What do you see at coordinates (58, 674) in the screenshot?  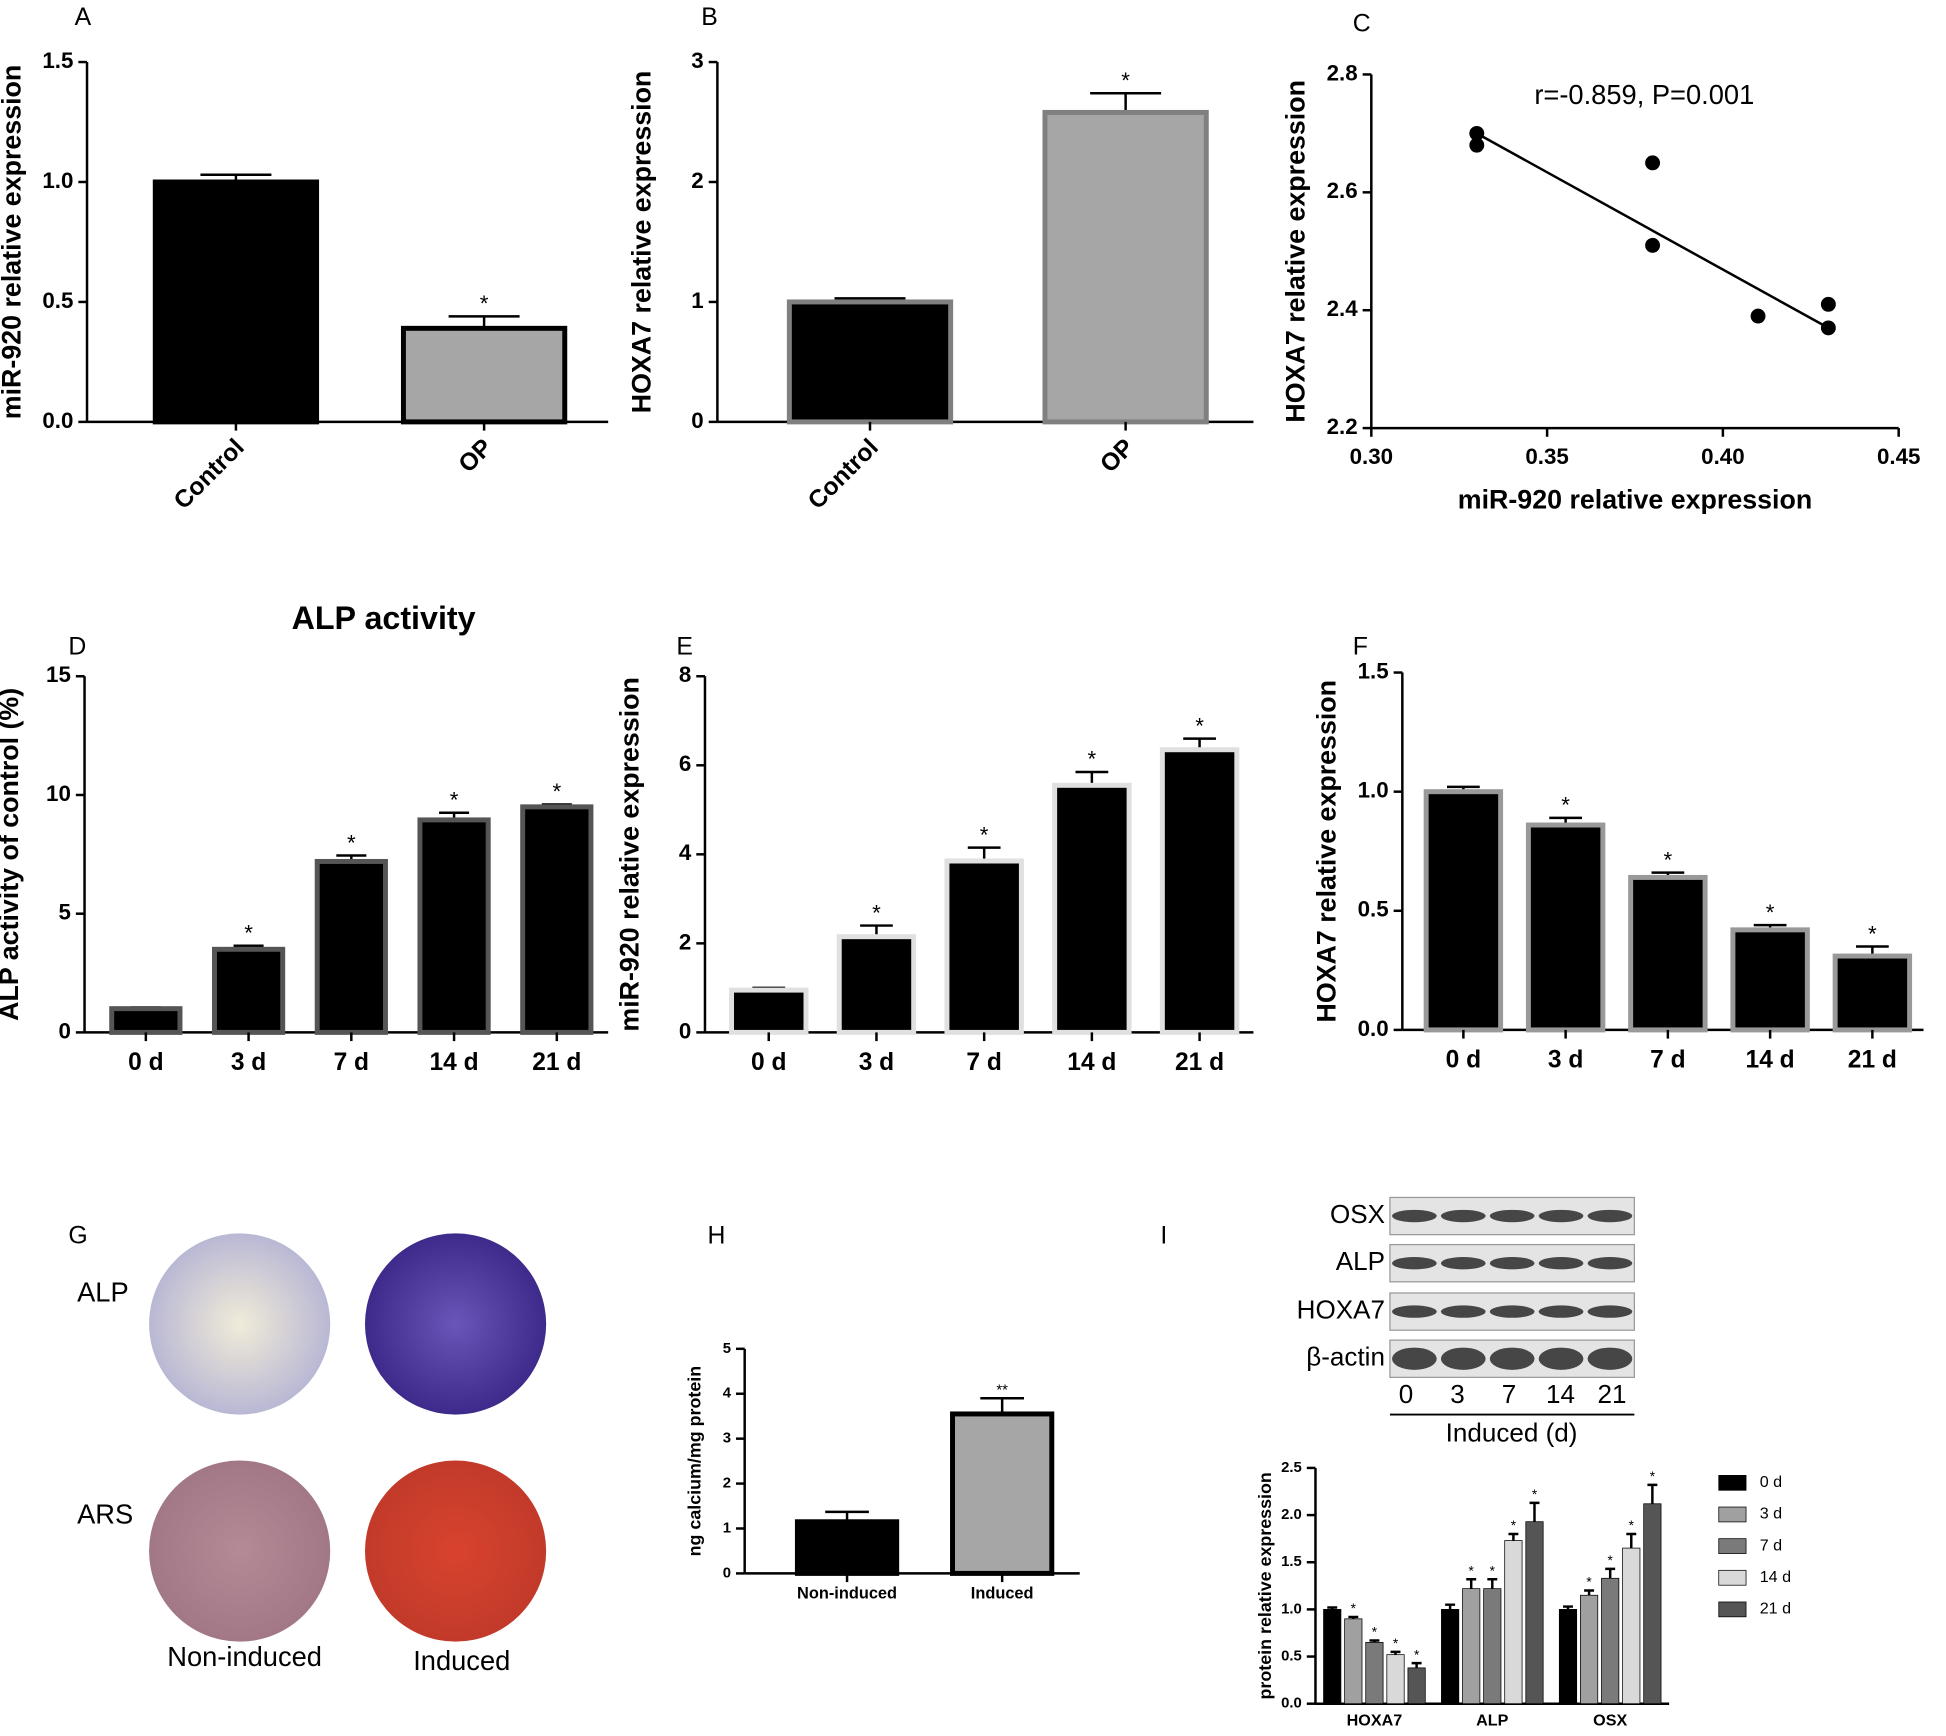 I see `y-tick-label: 15` at bounding box center [58, 674].